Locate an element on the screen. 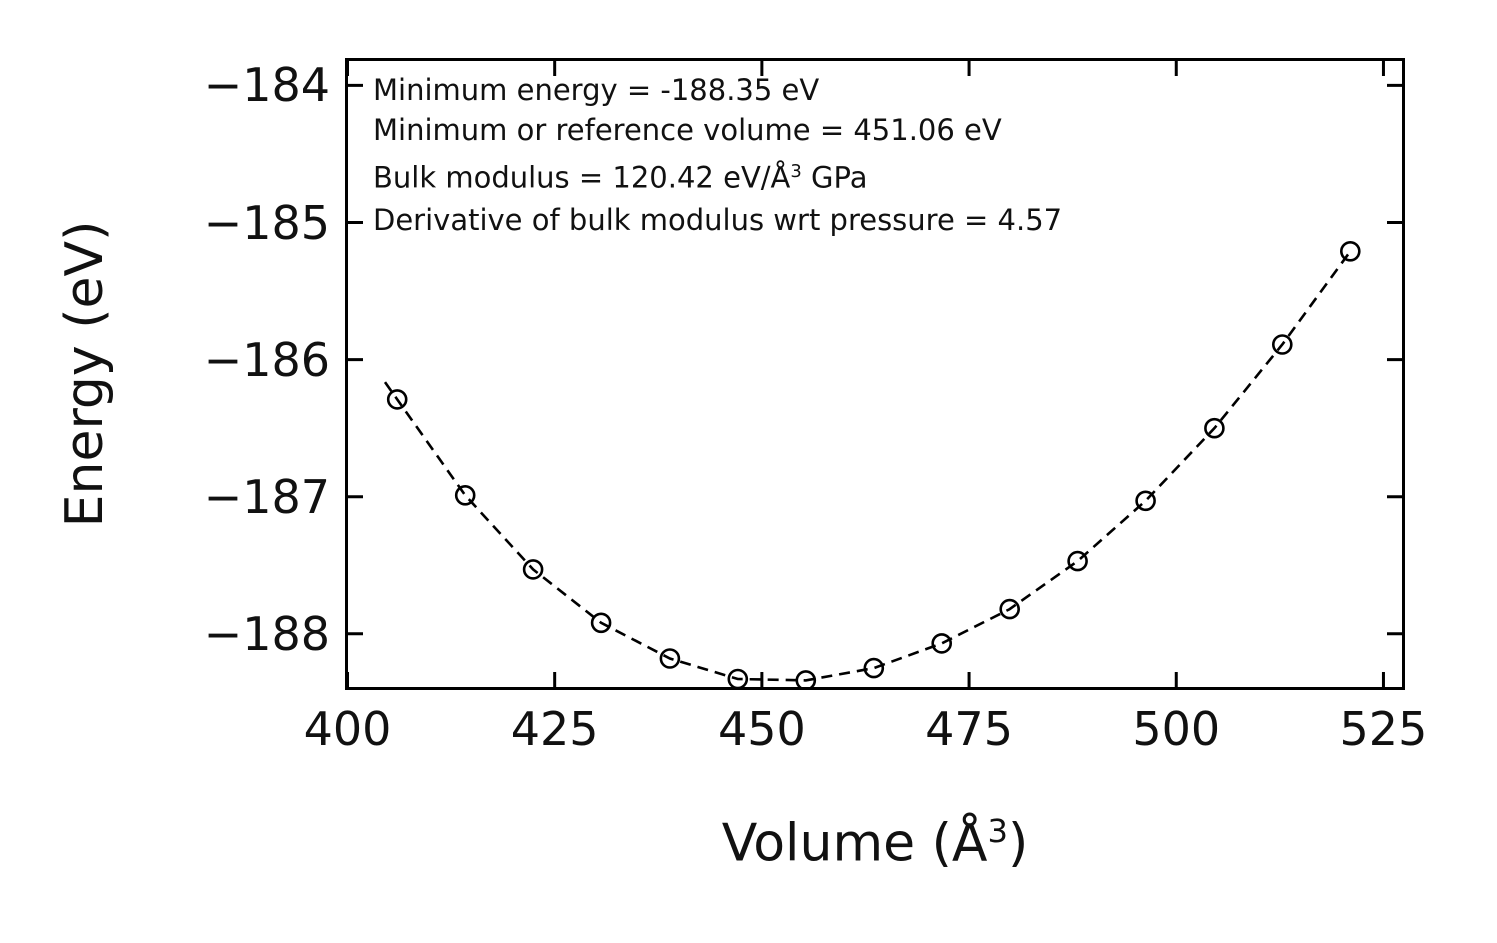 The image size is (1497, 943). x-tick-label: 450 is located at coordinates (761, 729).